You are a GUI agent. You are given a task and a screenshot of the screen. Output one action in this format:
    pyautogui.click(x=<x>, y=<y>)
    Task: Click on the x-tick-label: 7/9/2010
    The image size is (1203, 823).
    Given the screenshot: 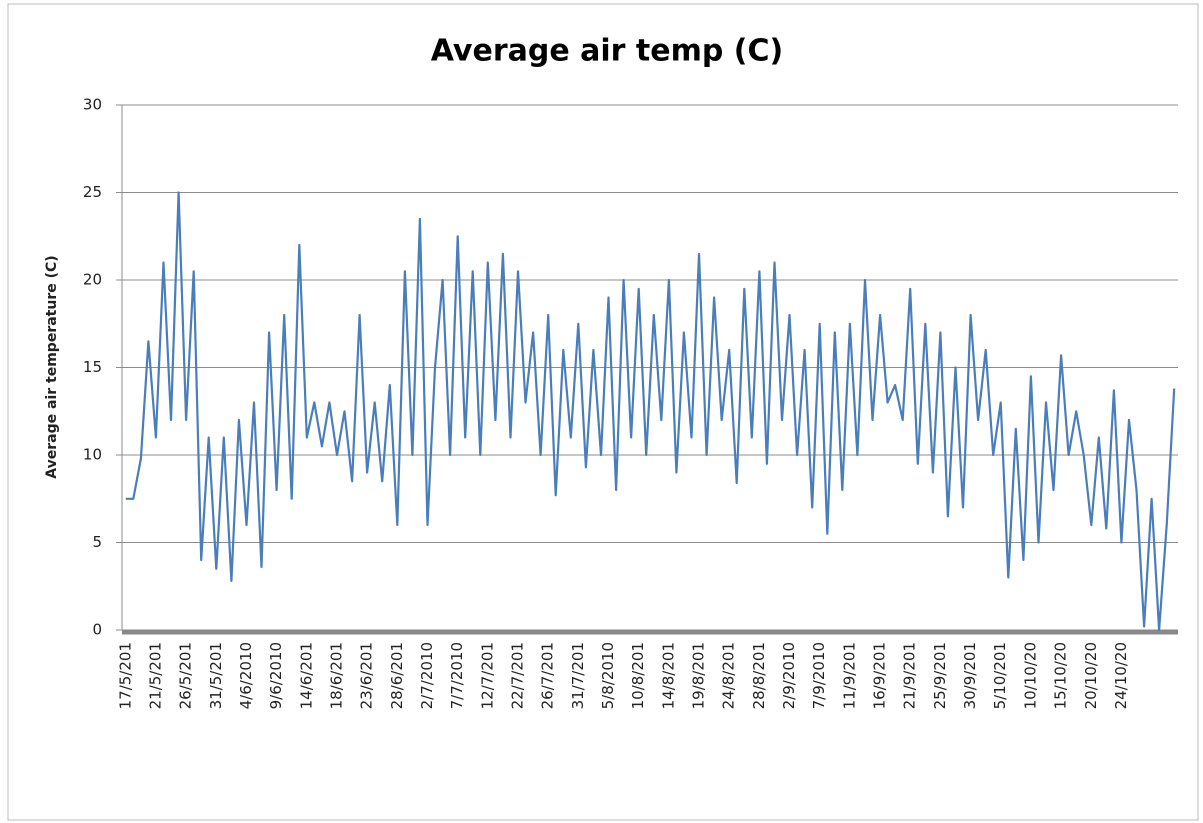 What is the action you would take?
    pyautogui.click(x=819, y=675)
    